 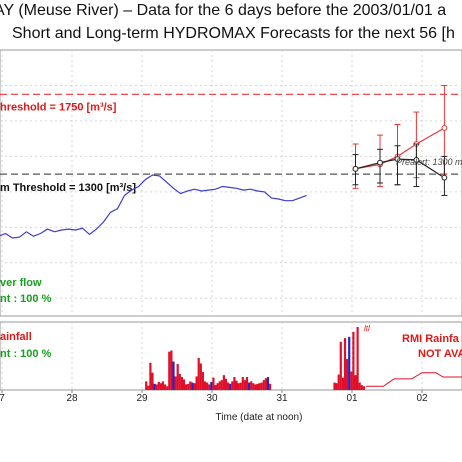 What do you see at coordinates (26, 354) in the screenshot?
I see `rainfall-percent: nt : 100 %` at bounding box center [26, 354].